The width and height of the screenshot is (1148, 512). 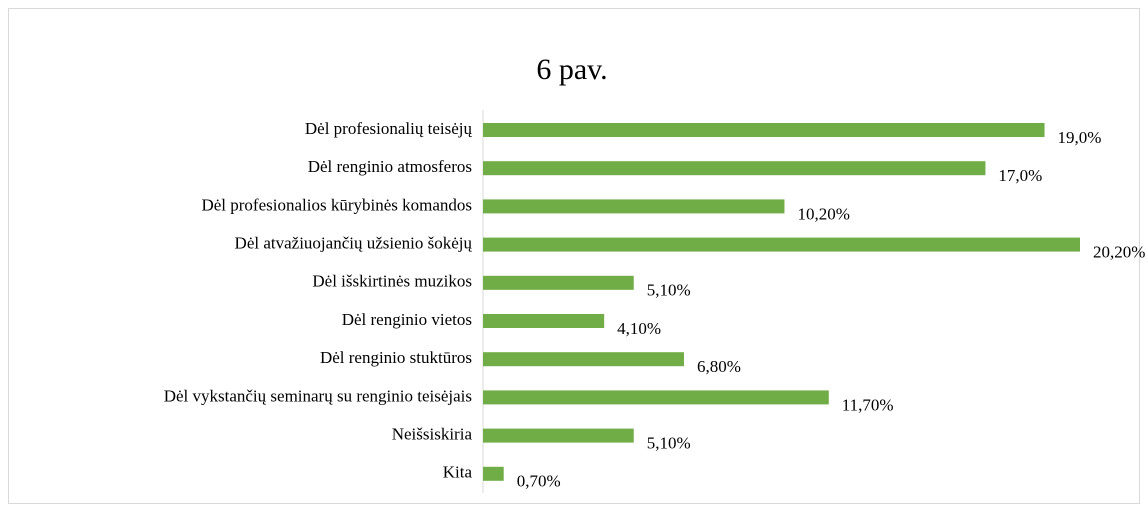 What do you see at coordinates (389, 128) in the screenshot?
I see `category-label: Dėl profesionalių teisėjų` at bounding box center [389, 128].